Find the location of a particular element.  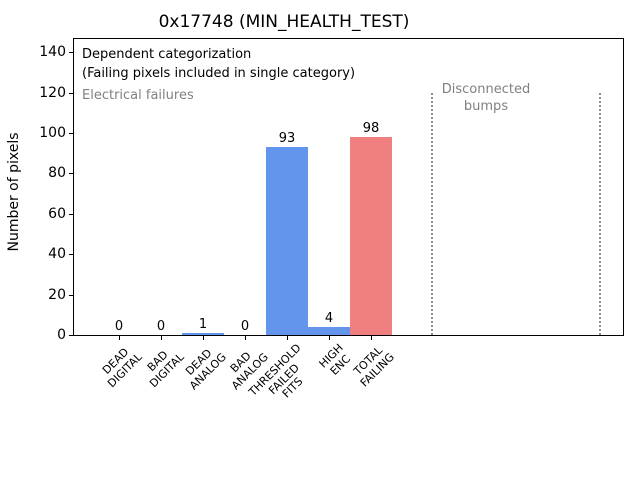

y-axis-label: Number of pixels is located at coordinates (14, 192).